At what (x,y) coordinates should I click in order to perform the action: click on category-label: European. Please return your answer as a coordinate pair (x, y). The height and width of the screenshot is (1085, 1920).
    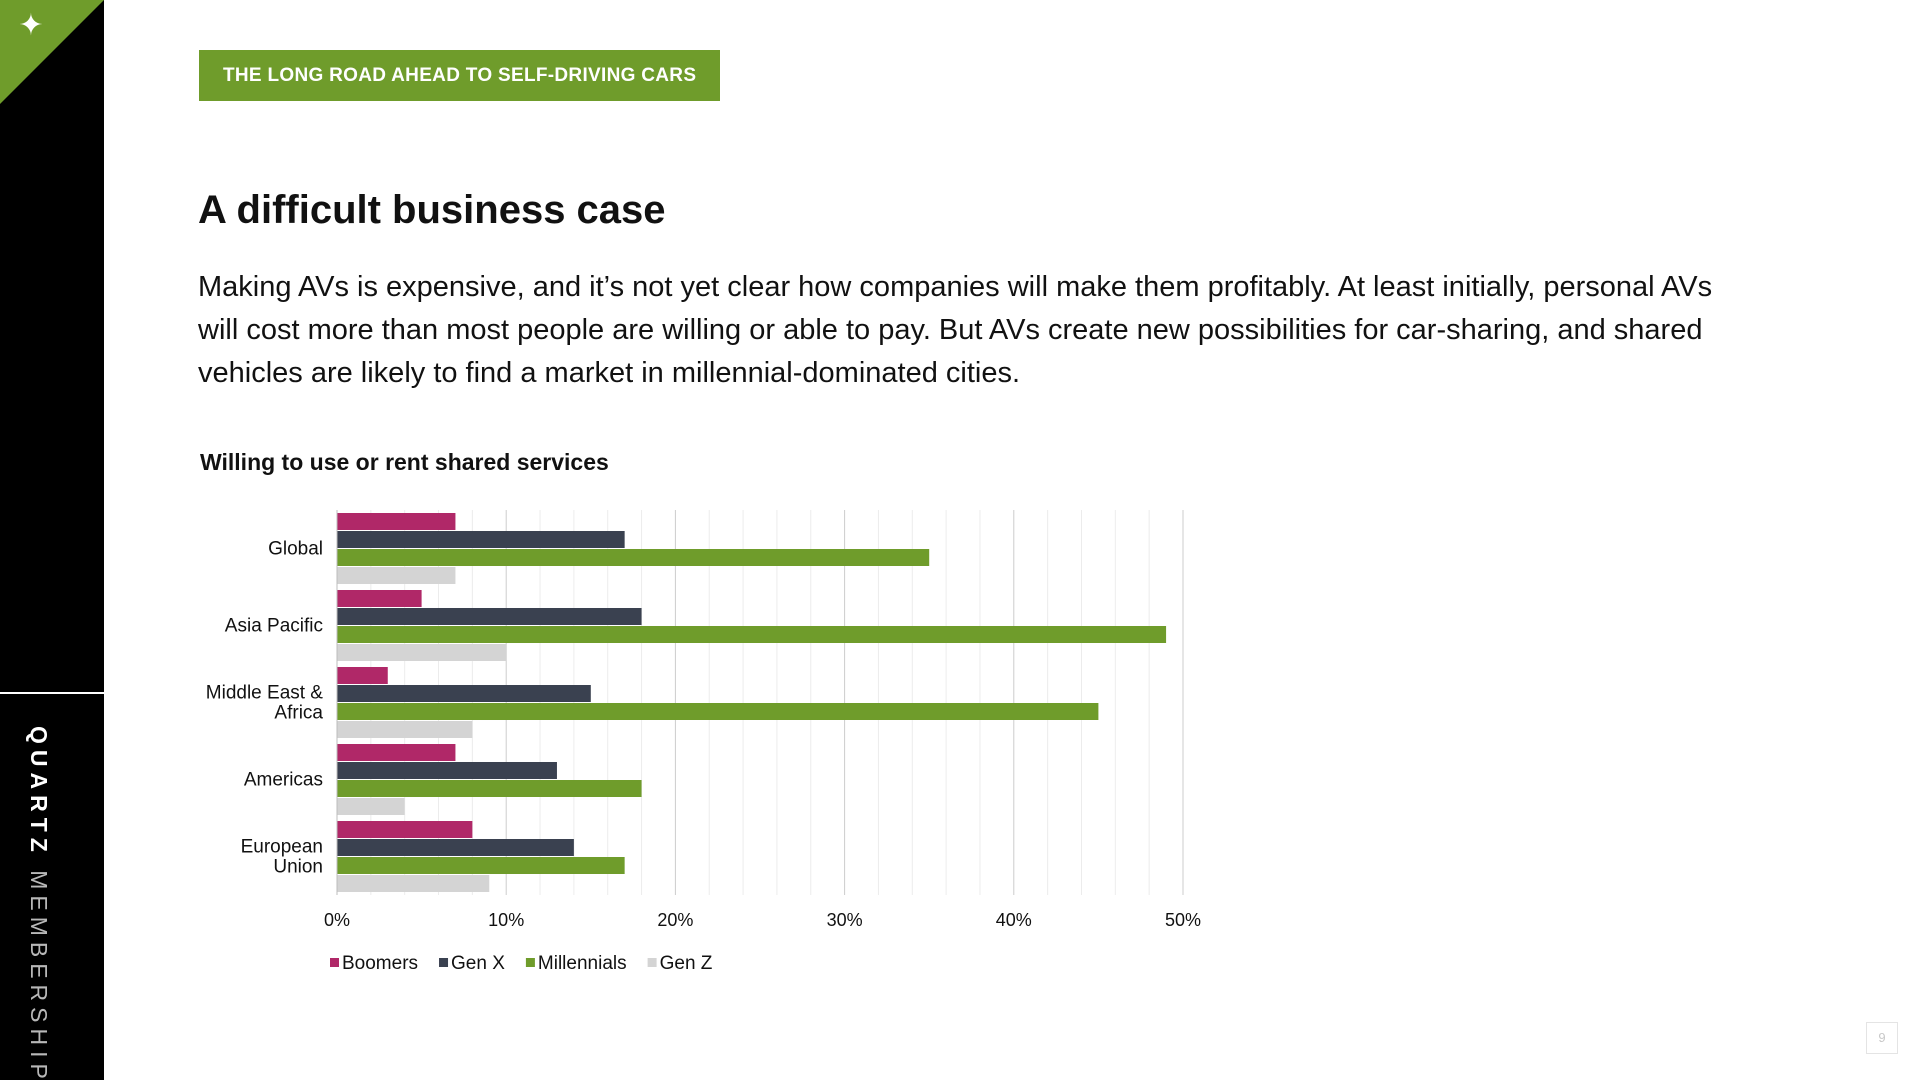
    Looking at the image, I should click on (282, 847).